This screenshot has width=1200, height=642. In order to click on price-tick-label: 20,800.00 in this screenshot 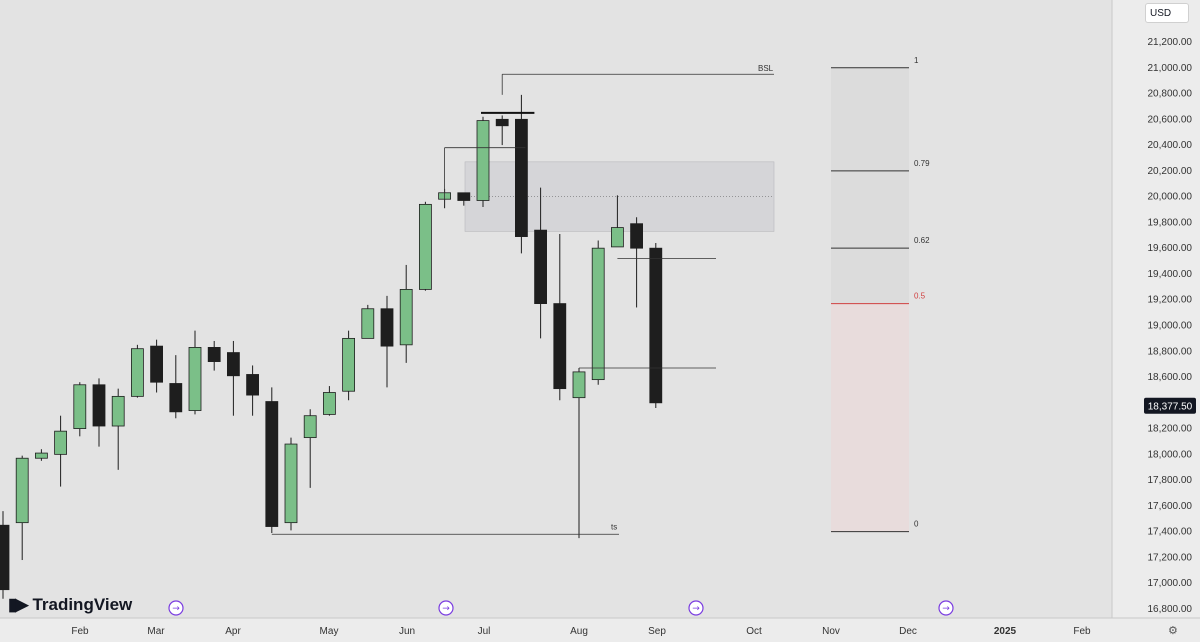, I will do `click(1170, 94)`.